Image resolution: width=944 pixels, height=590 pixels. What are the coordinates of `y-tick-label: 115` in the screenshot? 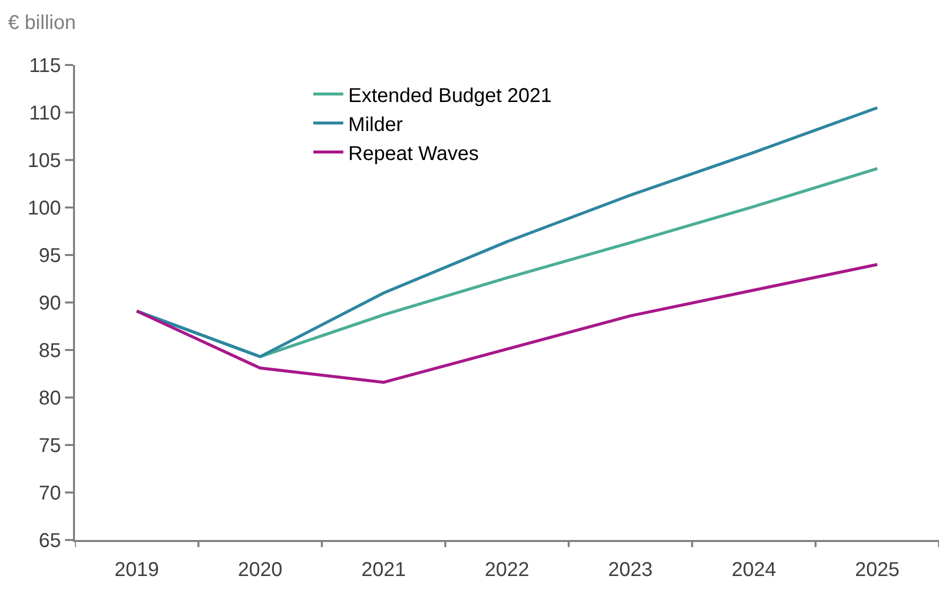 It's located at (45, 66).